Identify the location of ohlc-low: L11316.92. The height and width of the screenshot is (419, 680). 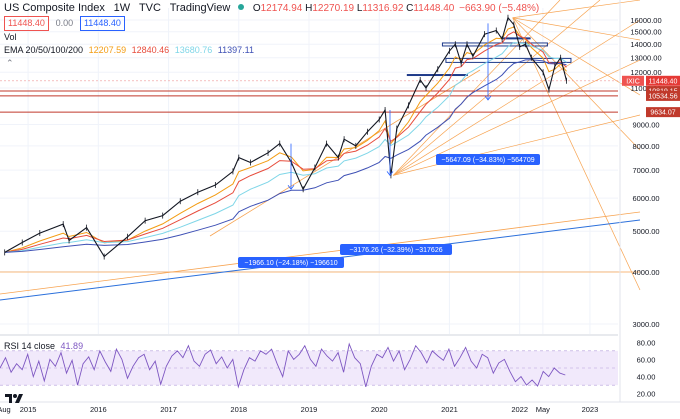
(380, 8).